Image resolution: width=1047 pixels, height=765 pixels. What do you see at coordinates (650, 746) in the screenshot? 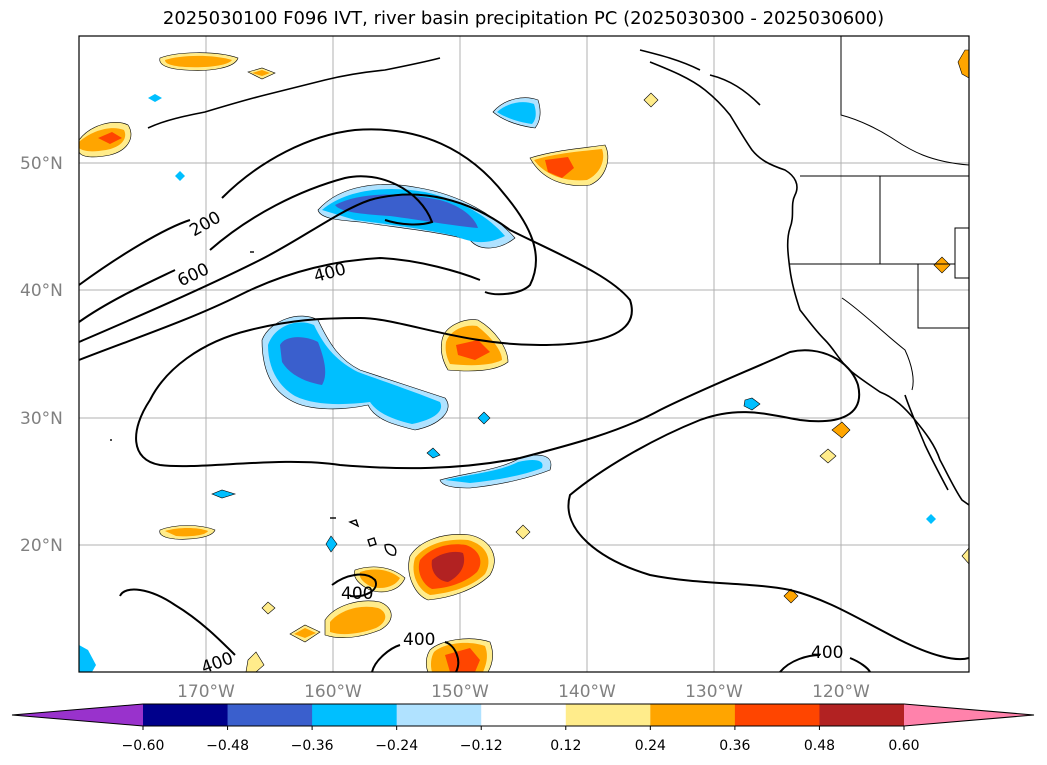
I see `colorbar-tick-label: 0.24` at bounding box center [650, 746].